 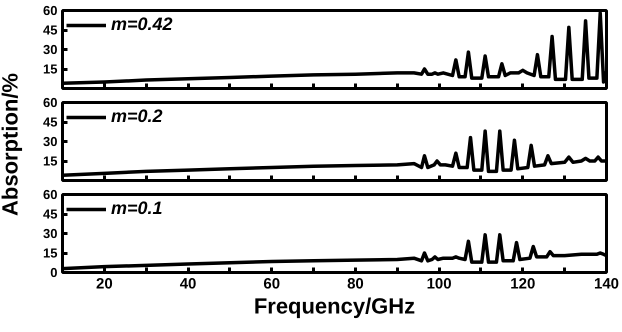 I want to click on legend-label: m=0.1, so click(x=137, y=208).